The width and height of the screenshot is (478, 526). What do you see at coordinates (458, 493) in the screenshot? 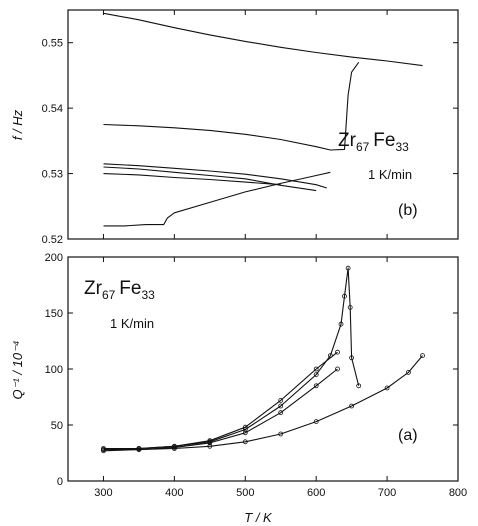
I see `panel-a-xtick-label-5: 800` at bounding box center [458, 493].